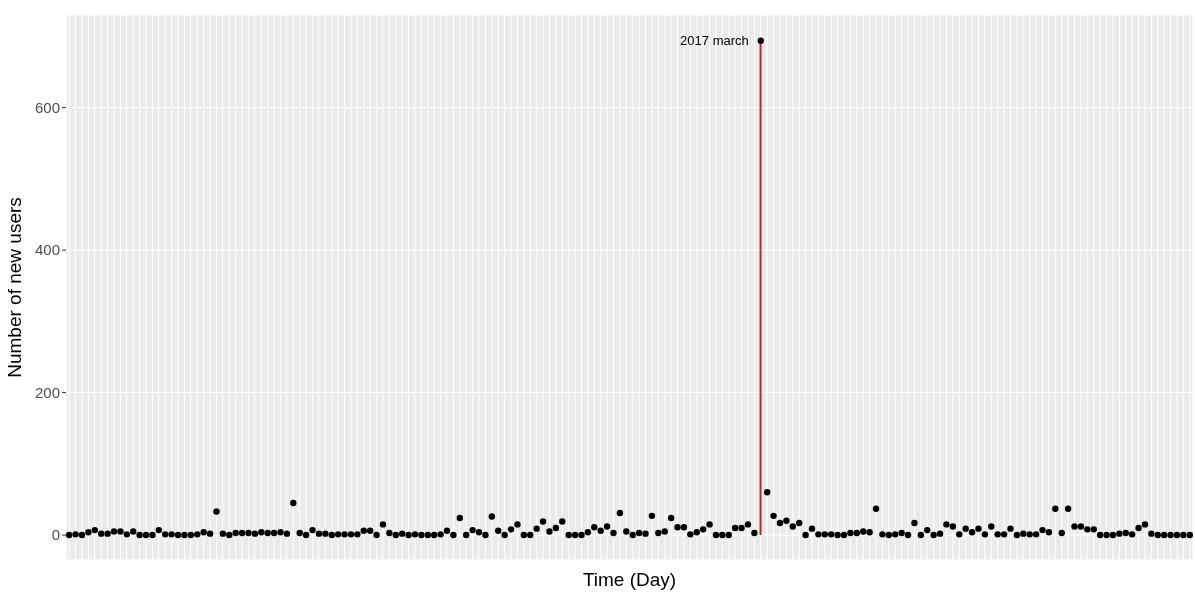 The image size is (1195, 605). I want to click on x-axis-title: Time (Day), so click(629, 579).